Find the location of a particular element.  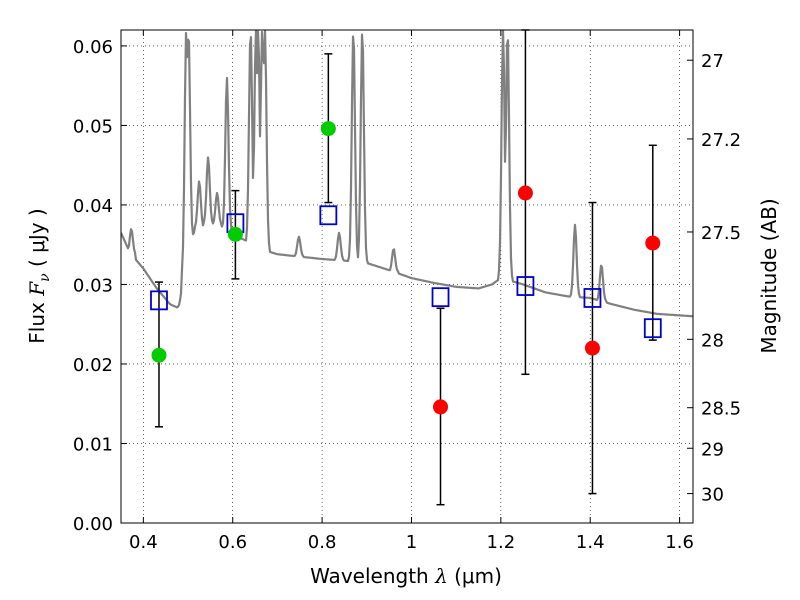

y2-tick-label: 30 is located at coordinates (712, 495).